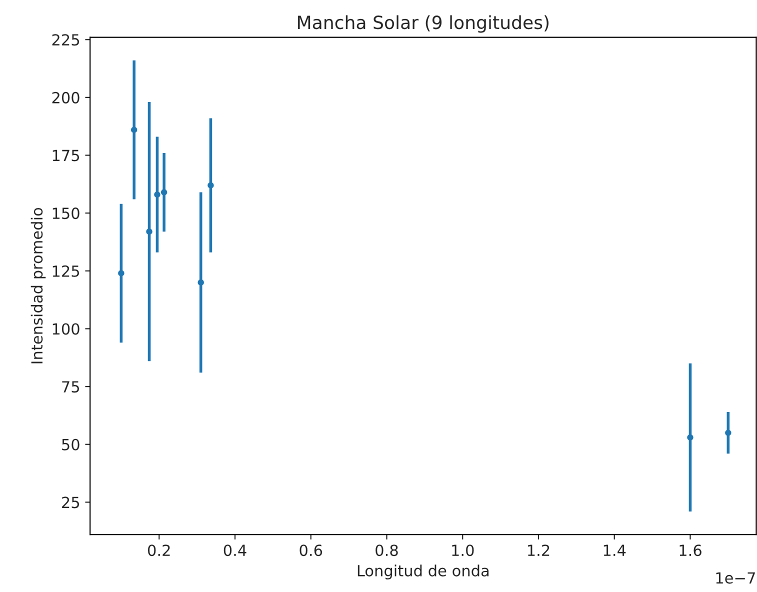  What do you see at coordinates (539, 550) in the screenshot?
I see `x-tick-label: 1.2` at bounding box center [539, 550].